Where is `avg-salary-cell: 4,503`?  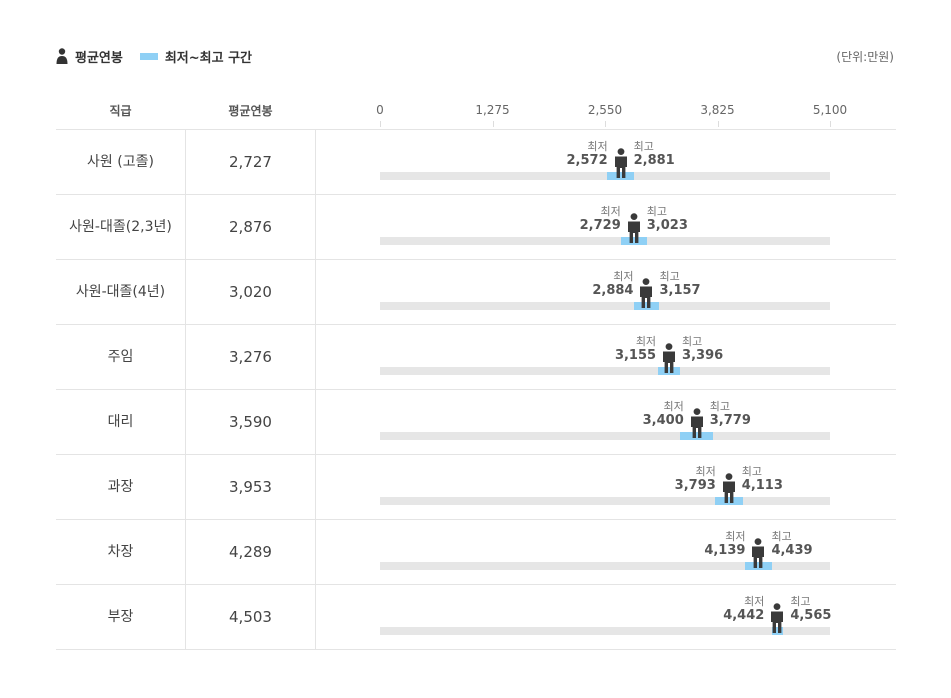 avg-salary-cell: 4,503 is located at coordinates (250, 617).